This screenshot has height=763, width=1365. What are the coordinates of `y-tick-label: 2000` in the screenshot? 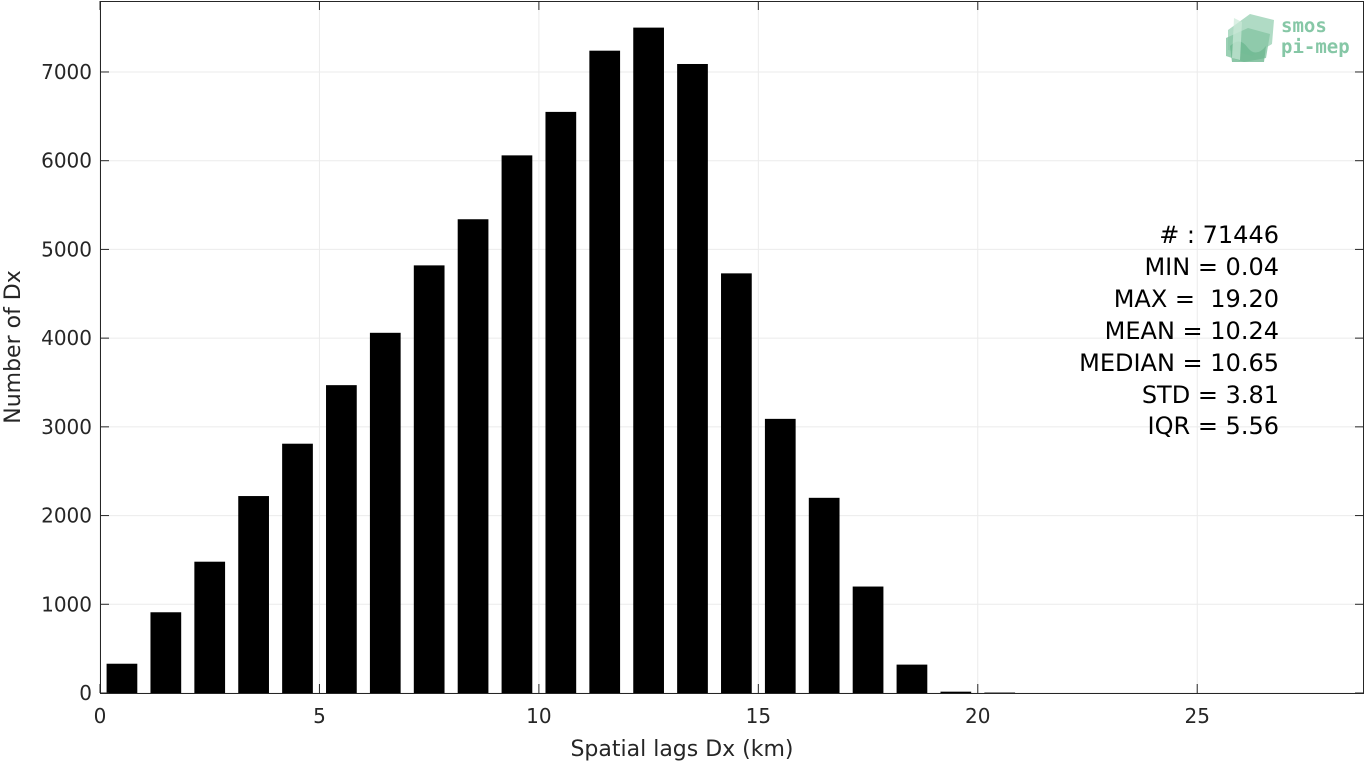 It's located at (66, 516).